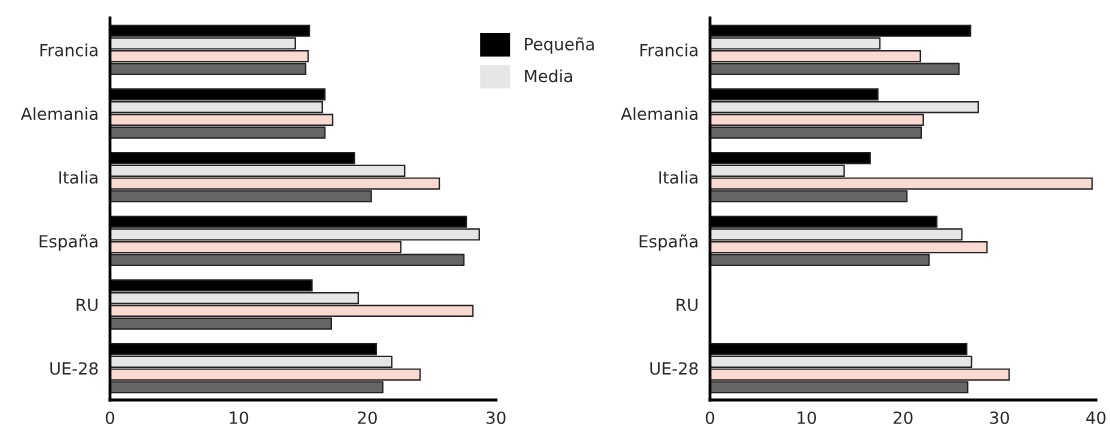 This screenshot has width=1110, height=434. Describe the element at coordinates (559, 45) in the screenshot. I see `legend-label: Pequeña` at that location.